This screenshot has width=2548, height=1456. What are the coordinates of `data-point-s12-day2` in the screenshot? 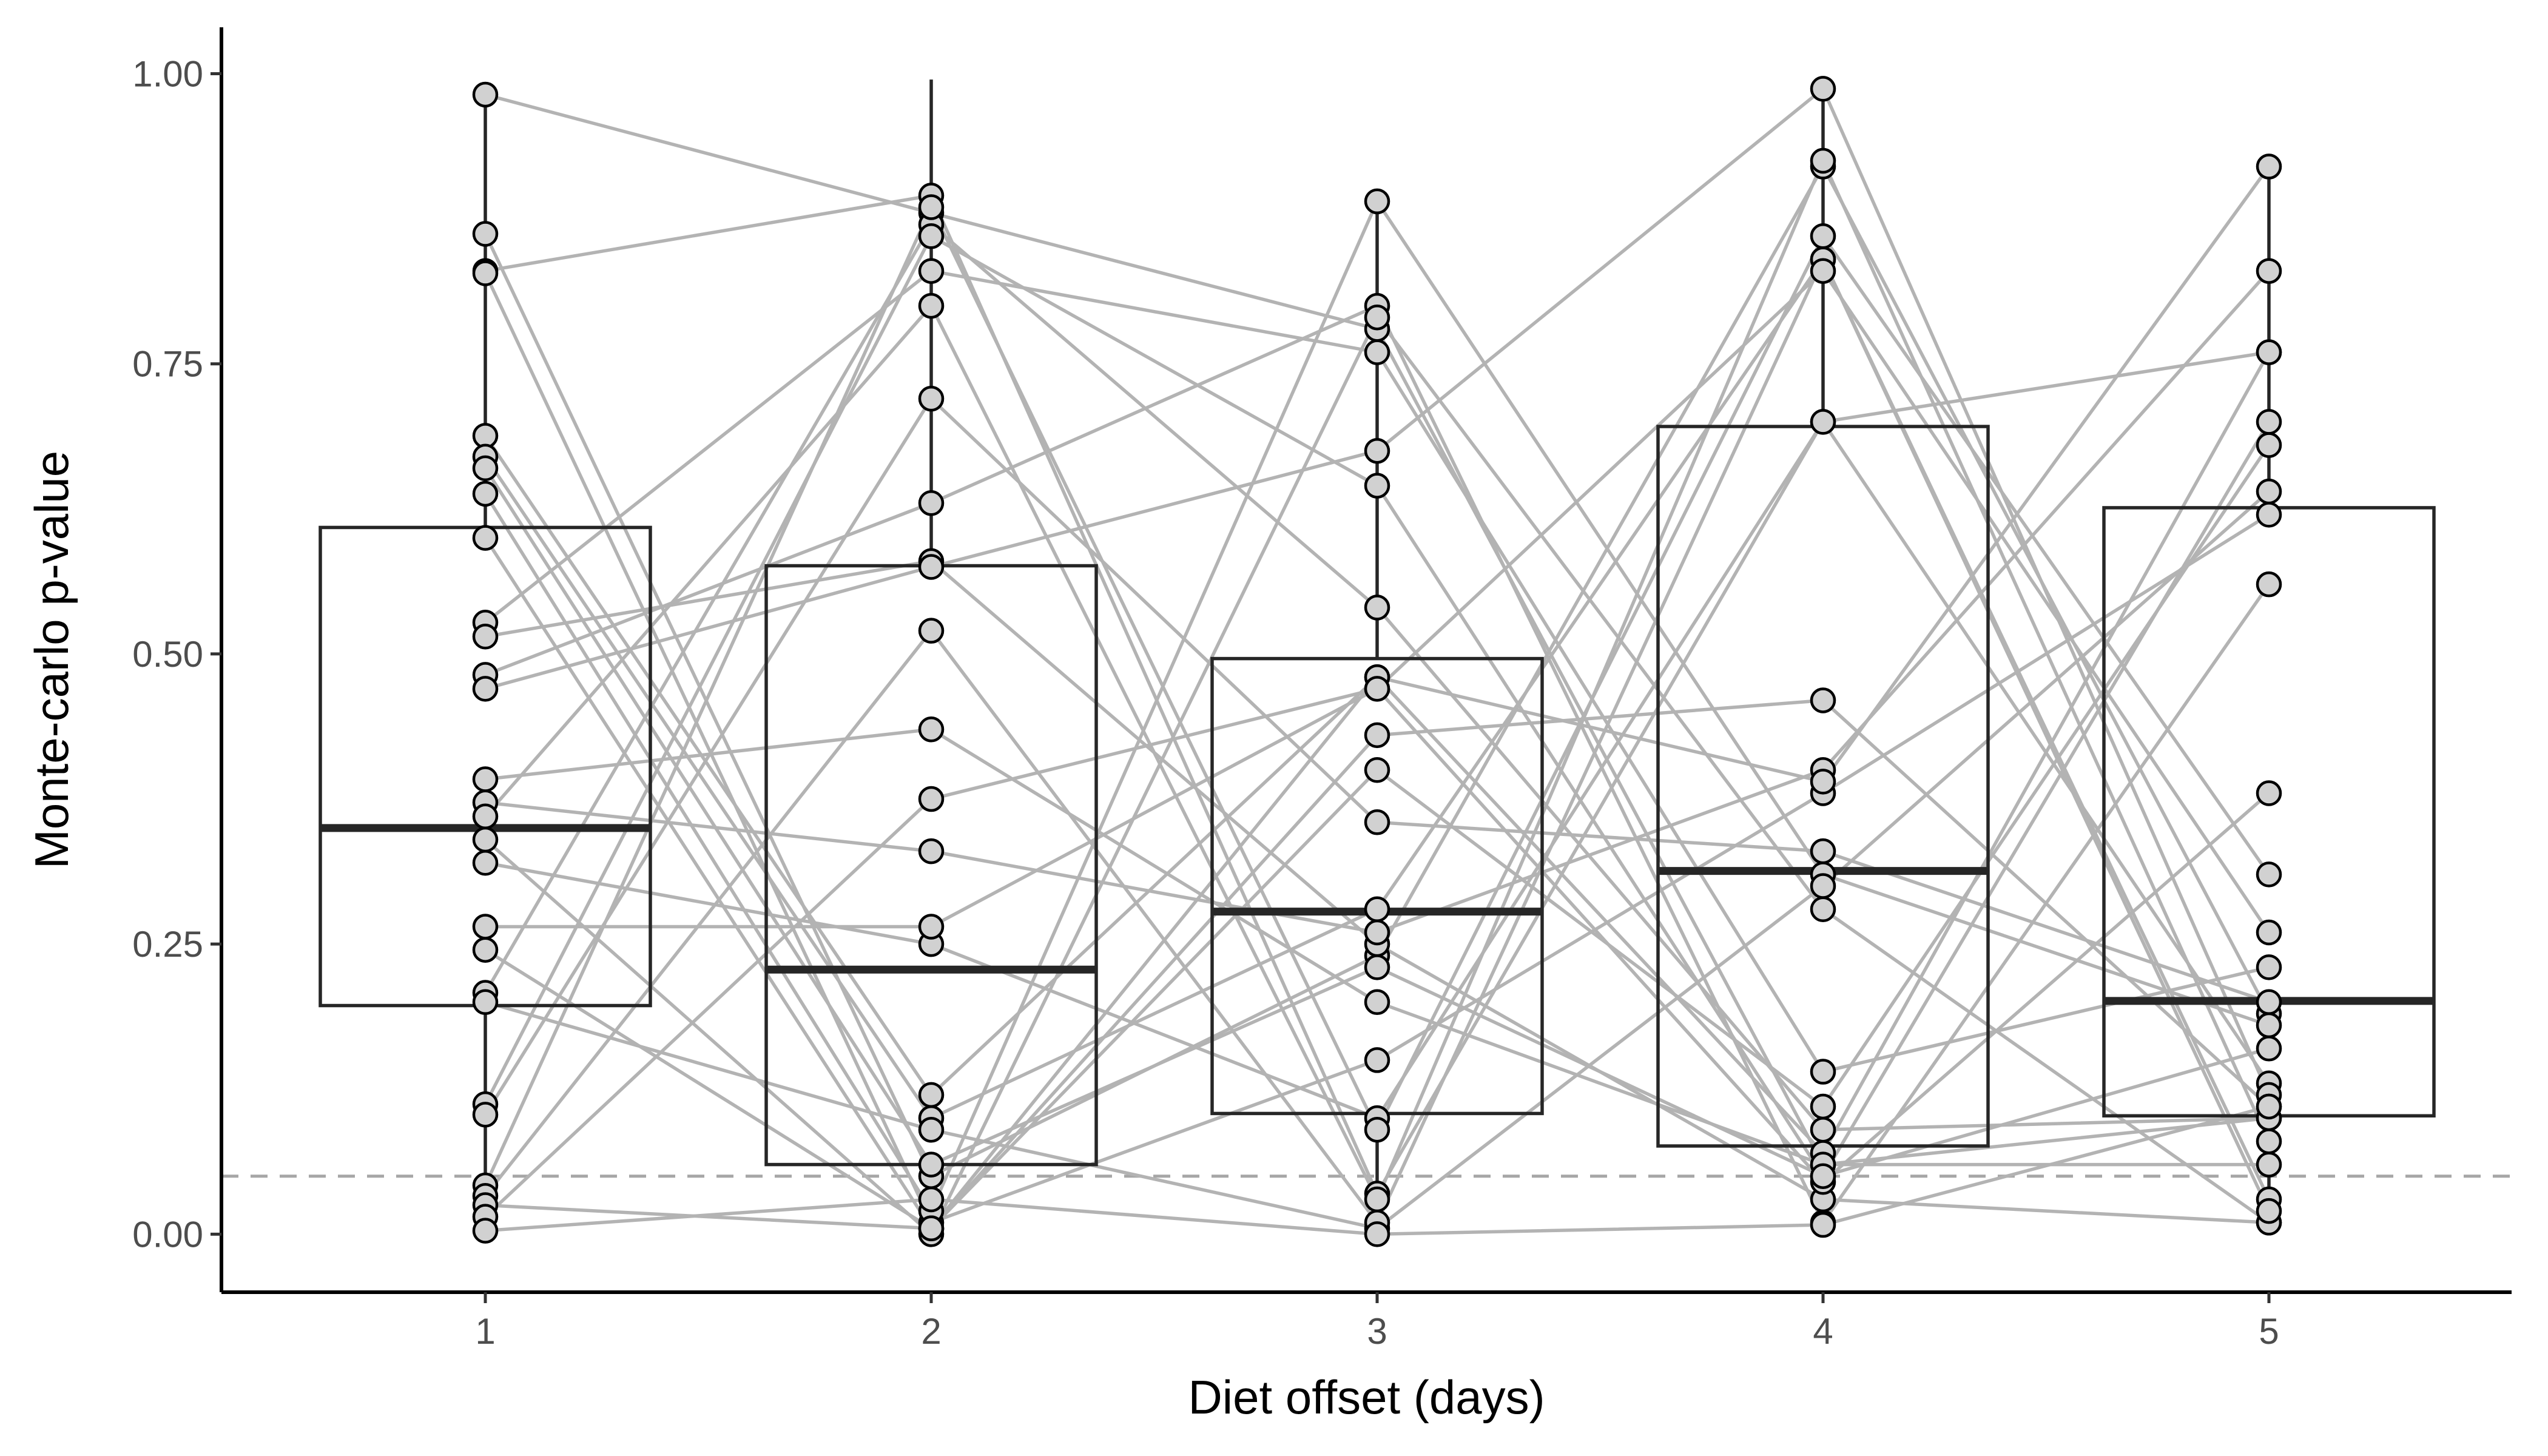 It's located at (931, 503).